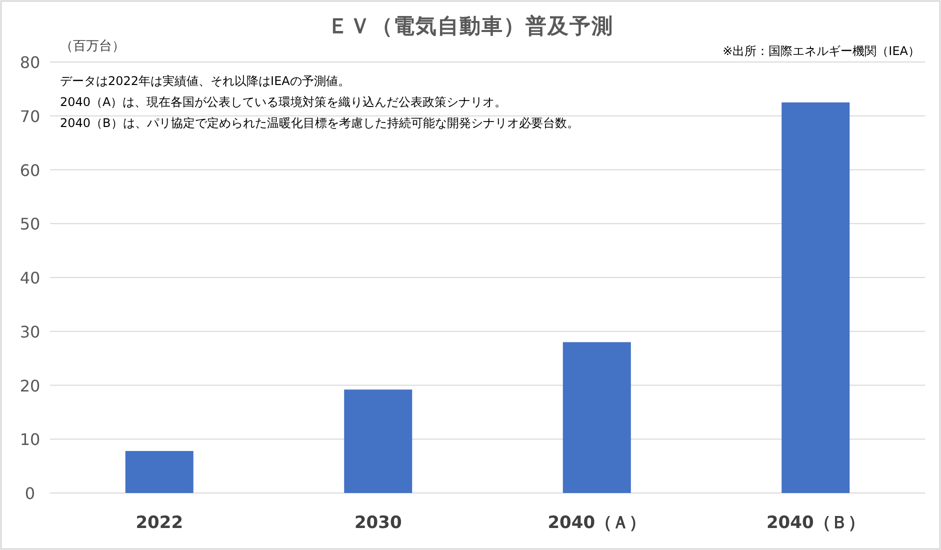 Image resolution: width=941 pixels, height=550 pixels. What do you see at coordinates (205, 81) in the screenshot?
I see `annotation: データは2022年は実績値、それ以降はIEAの予測値。` at bounding box center [205, 81].